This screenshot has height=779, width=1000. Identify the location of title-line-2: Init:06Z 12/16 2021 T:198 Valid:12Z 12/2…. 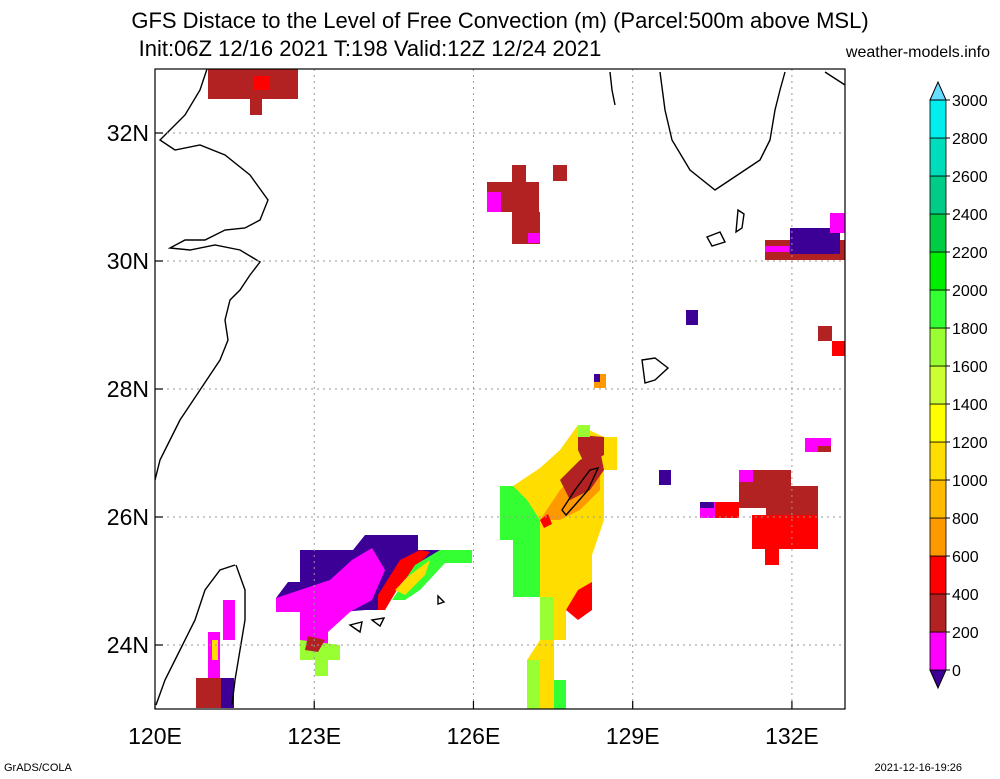
(370, 48).